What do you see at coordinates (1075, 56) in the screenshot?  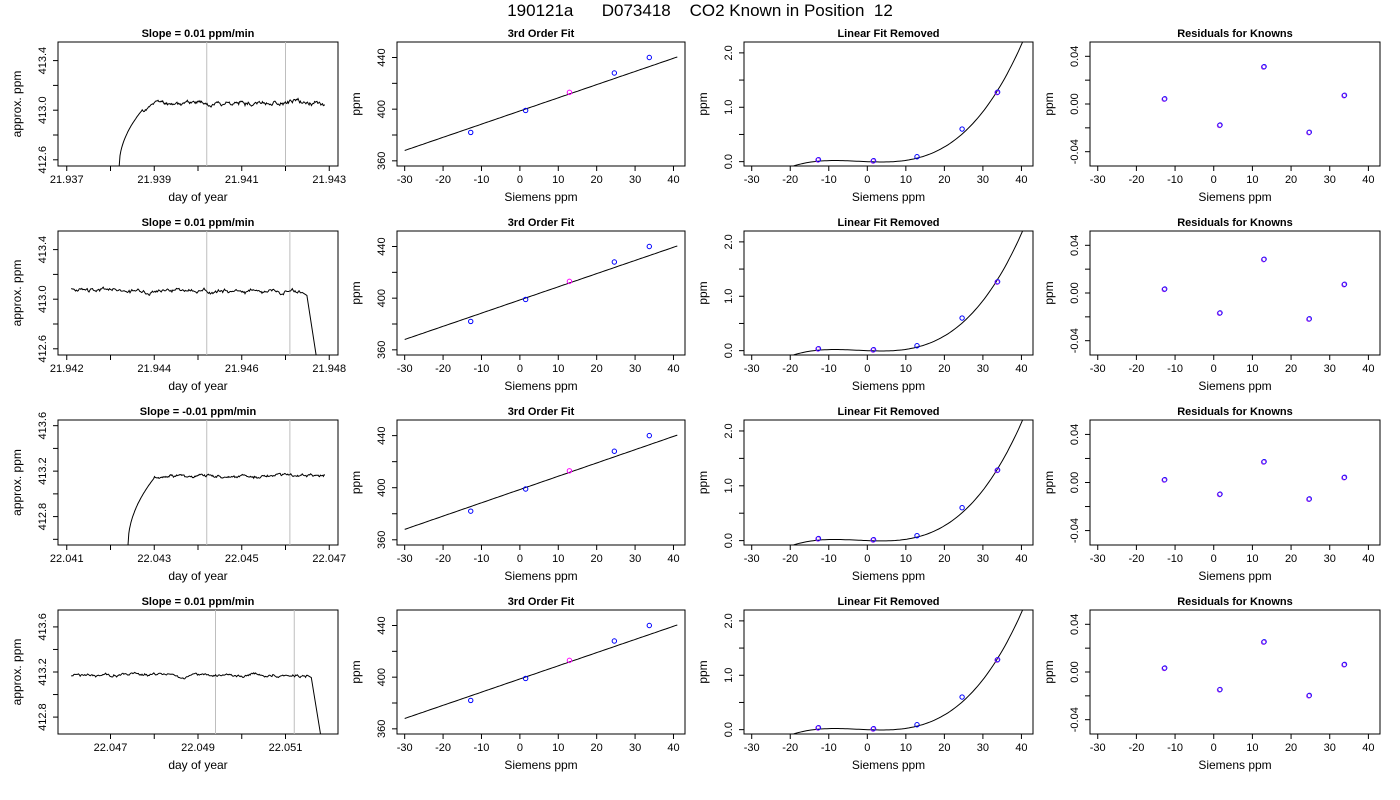 I see `y-tick-label: 0.04` at bounding box center [1075, 56].